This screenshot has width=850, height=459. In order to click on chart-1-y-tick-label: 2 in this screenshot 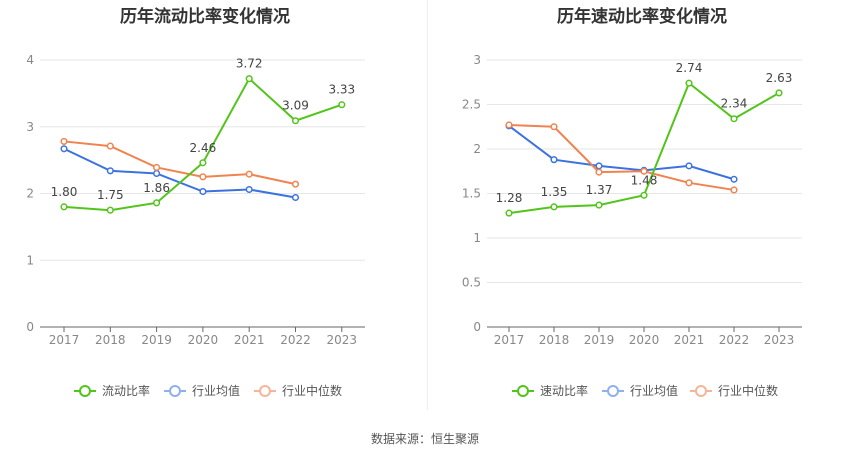, I will do `click(30, 194)`.